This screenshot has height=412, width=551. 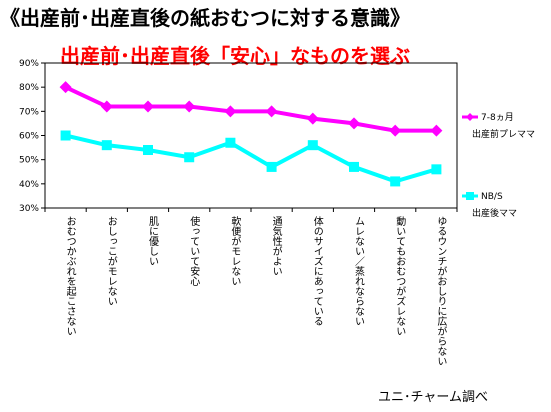 What do you see at coordinates (433, 397) in the screenshot?
I see `source-note: ユニ･チャーム調べ` at bounding box center [433, 397].